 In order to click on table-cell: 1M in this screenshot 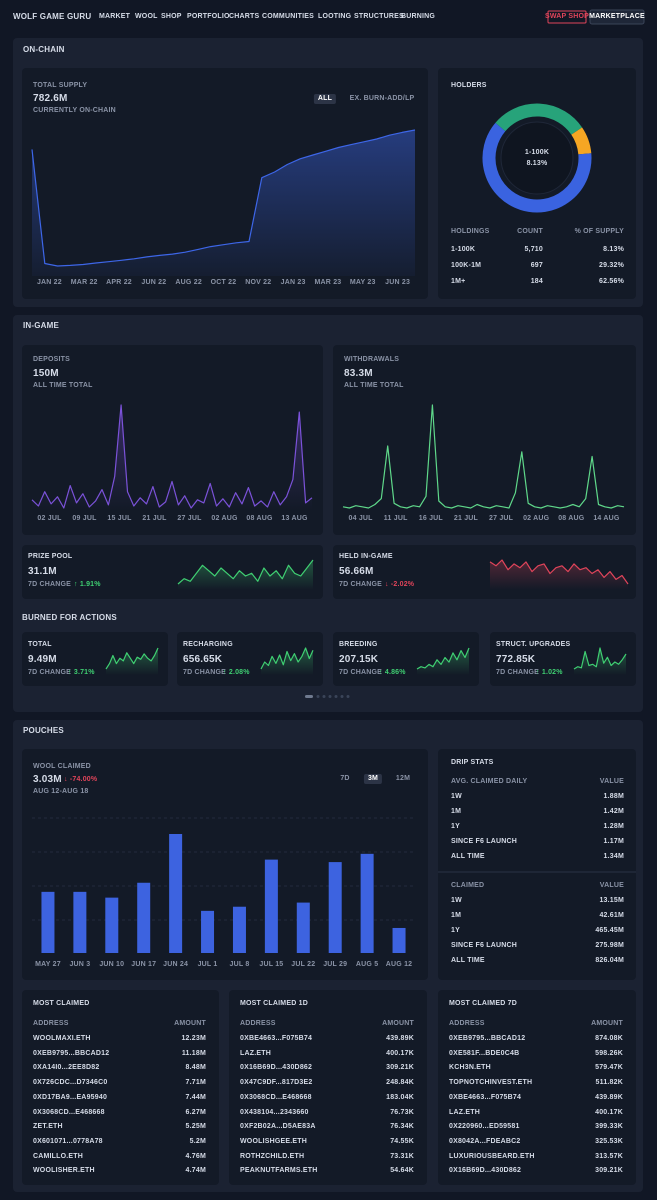, I will do `click(456, 811)`.